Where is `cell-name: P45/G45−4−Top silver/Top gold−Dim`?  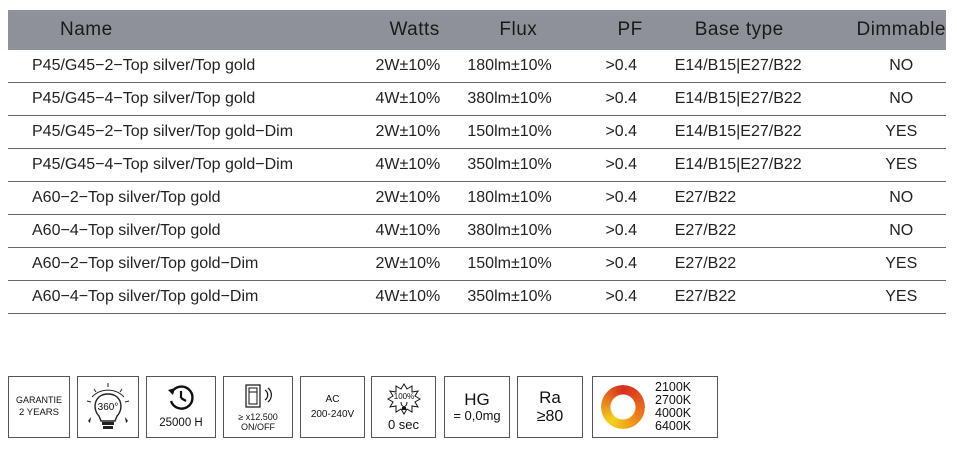 cell-name: P45/G45−4−Top silver/Top gold−Dim is located at coordinates (192, 165).